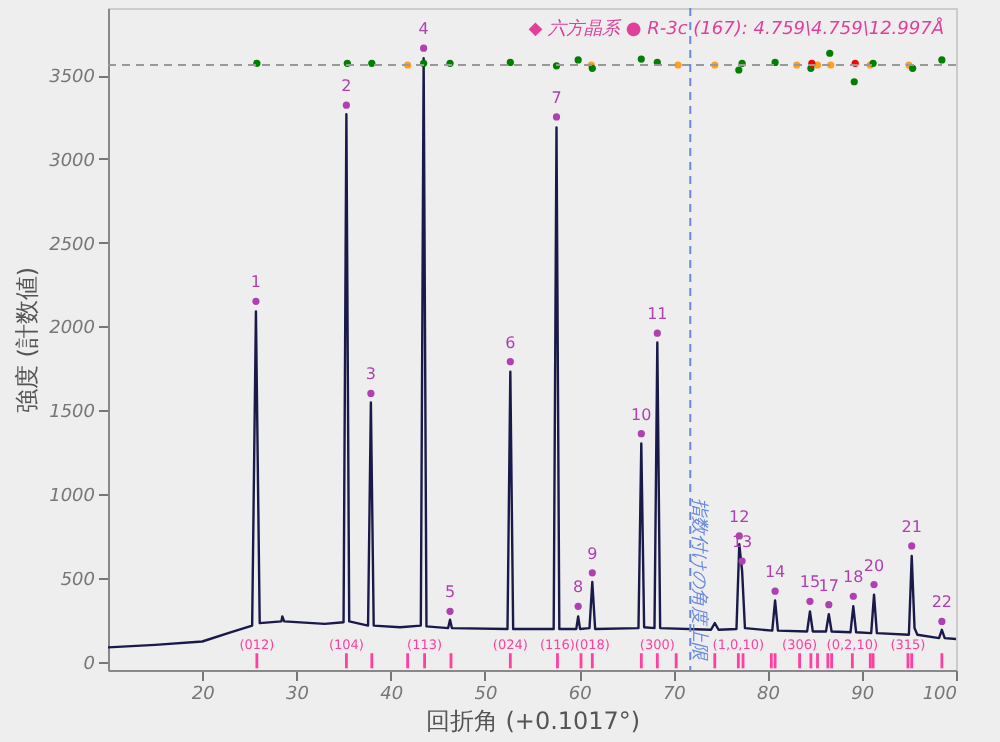 This screenshot has height=742, width=1000. I want to click on annotation: 11, so click(657, 314).